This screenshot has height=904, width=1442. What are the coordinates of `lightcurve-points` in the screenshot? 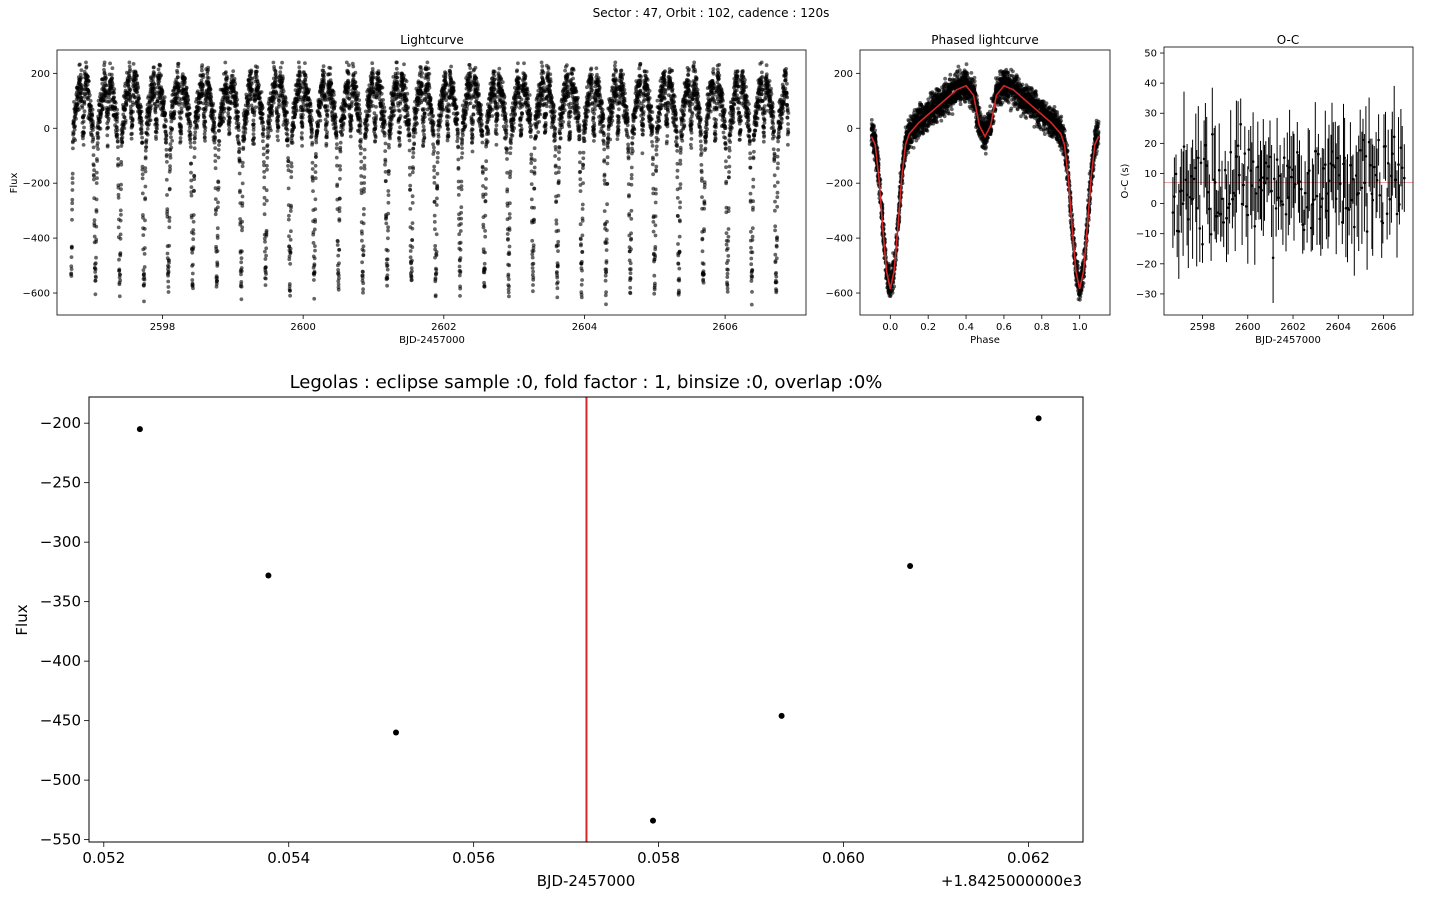 It's located at (430, 183).